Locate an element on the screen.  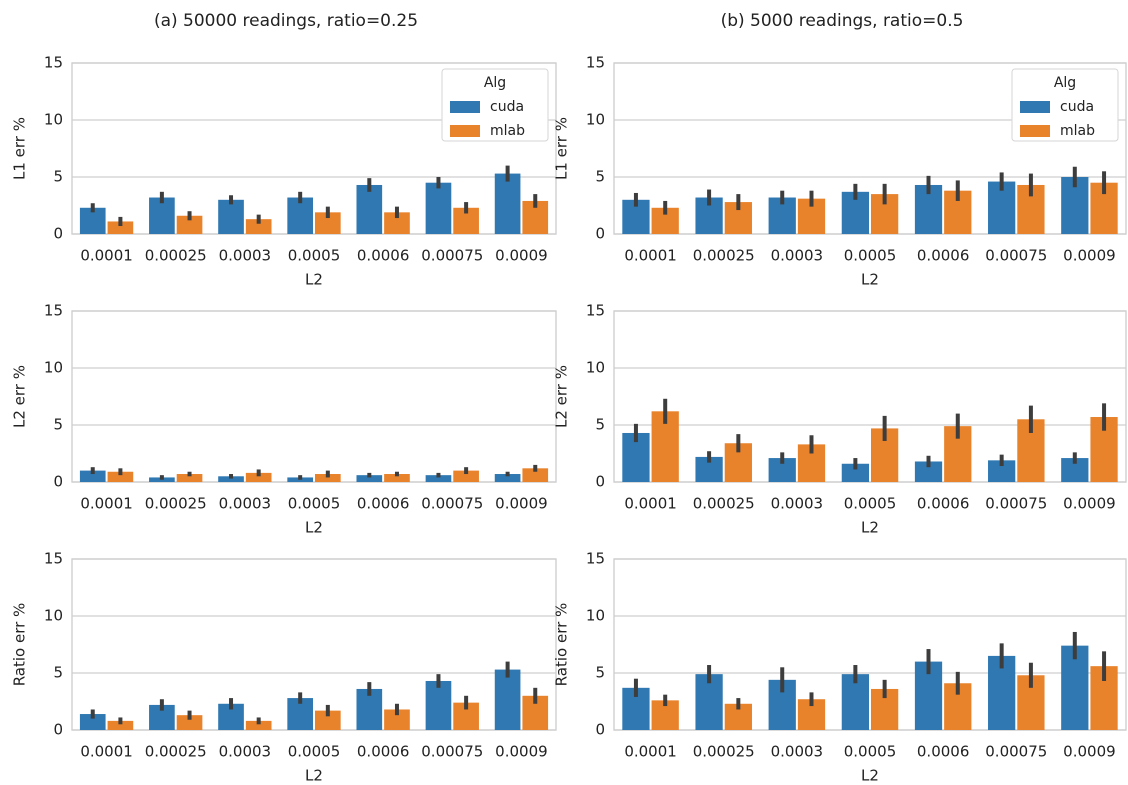
chart-title: (b) 5000 readings, ratio=0.5 is located at coordinates (842, 21).